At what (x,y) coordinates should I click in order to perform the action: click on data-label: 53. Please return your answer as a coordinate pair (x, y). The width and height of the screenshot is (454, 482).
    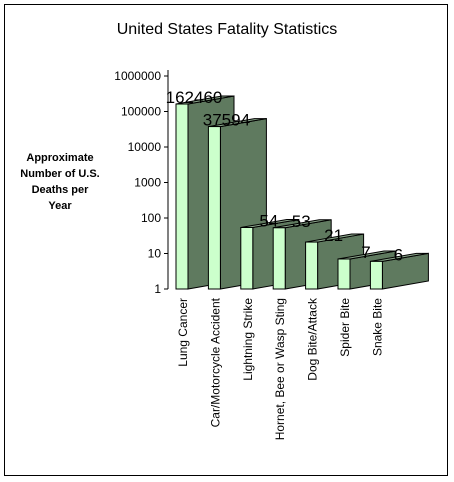
    Looking at the image, I should click on (301, 221).